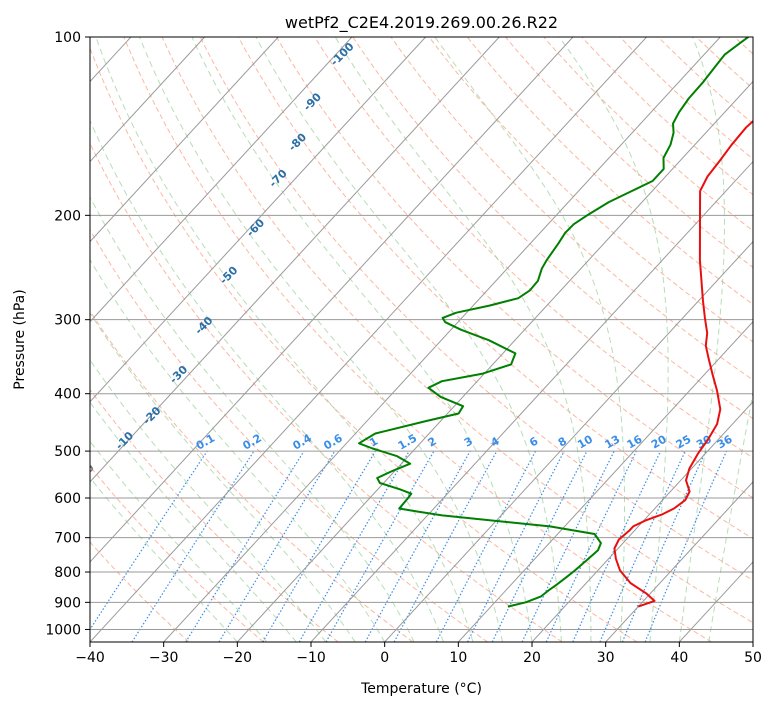  Describe the element at coordinates (67, 395) in the screenshot. I see `y-tick-label: 400` at that location.